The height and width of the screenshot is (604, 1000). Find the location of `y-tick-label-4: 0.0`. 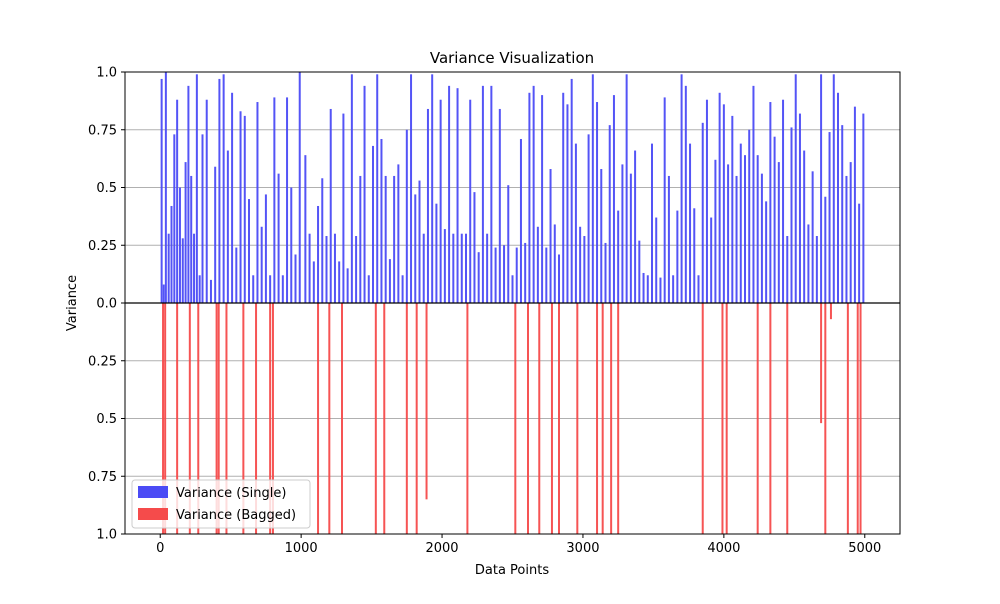

y-tick-label-4: 0.0 is located at coordinates (106, 304).